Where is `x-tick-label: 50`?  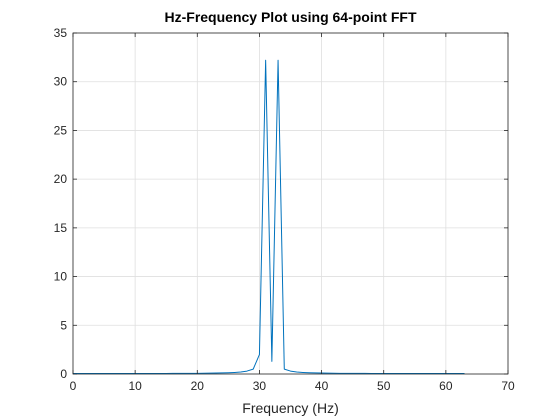 x-tick-label: 50 is located at coordinates (384, 386).